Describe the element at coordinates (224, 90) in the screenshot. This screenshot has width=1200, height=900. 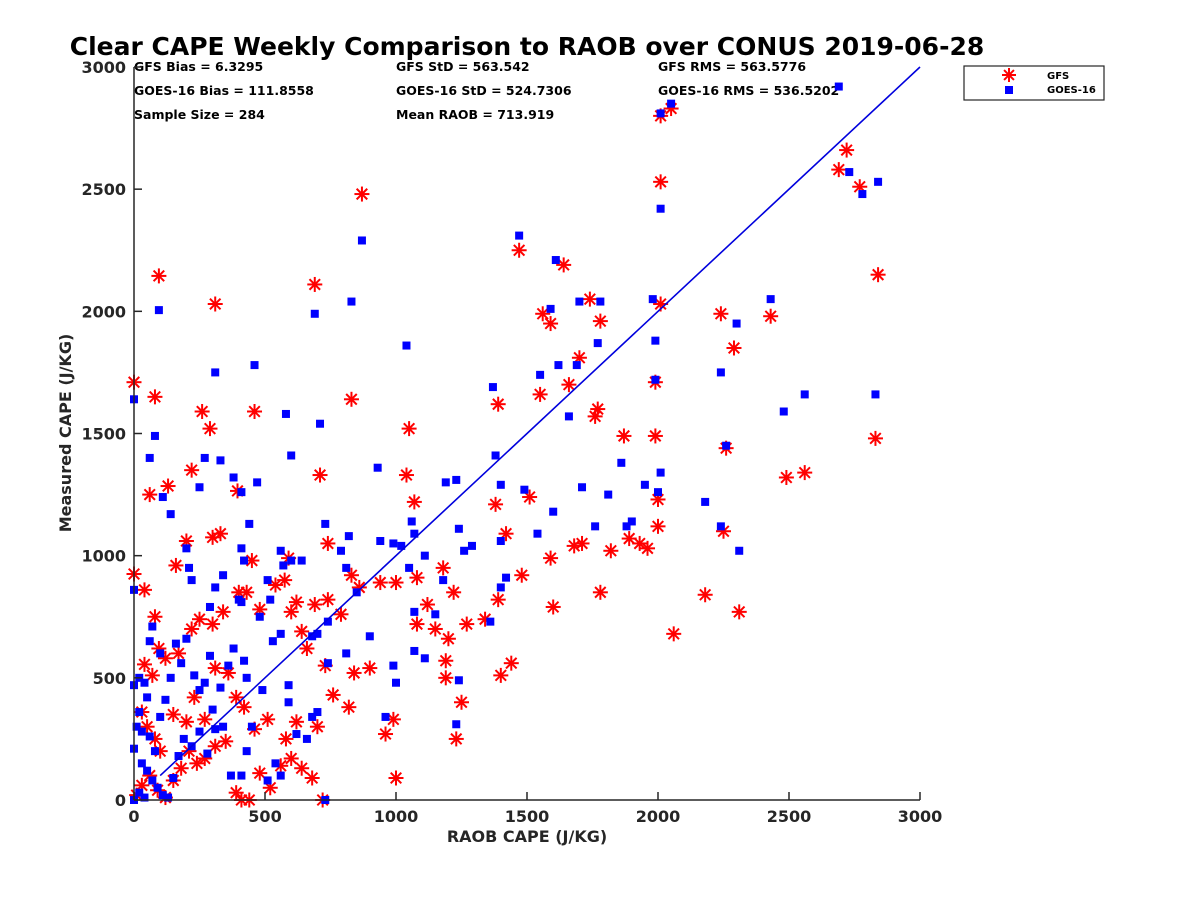
I see `stat-text: GOES-16 Bias = 111.8558` at that location.